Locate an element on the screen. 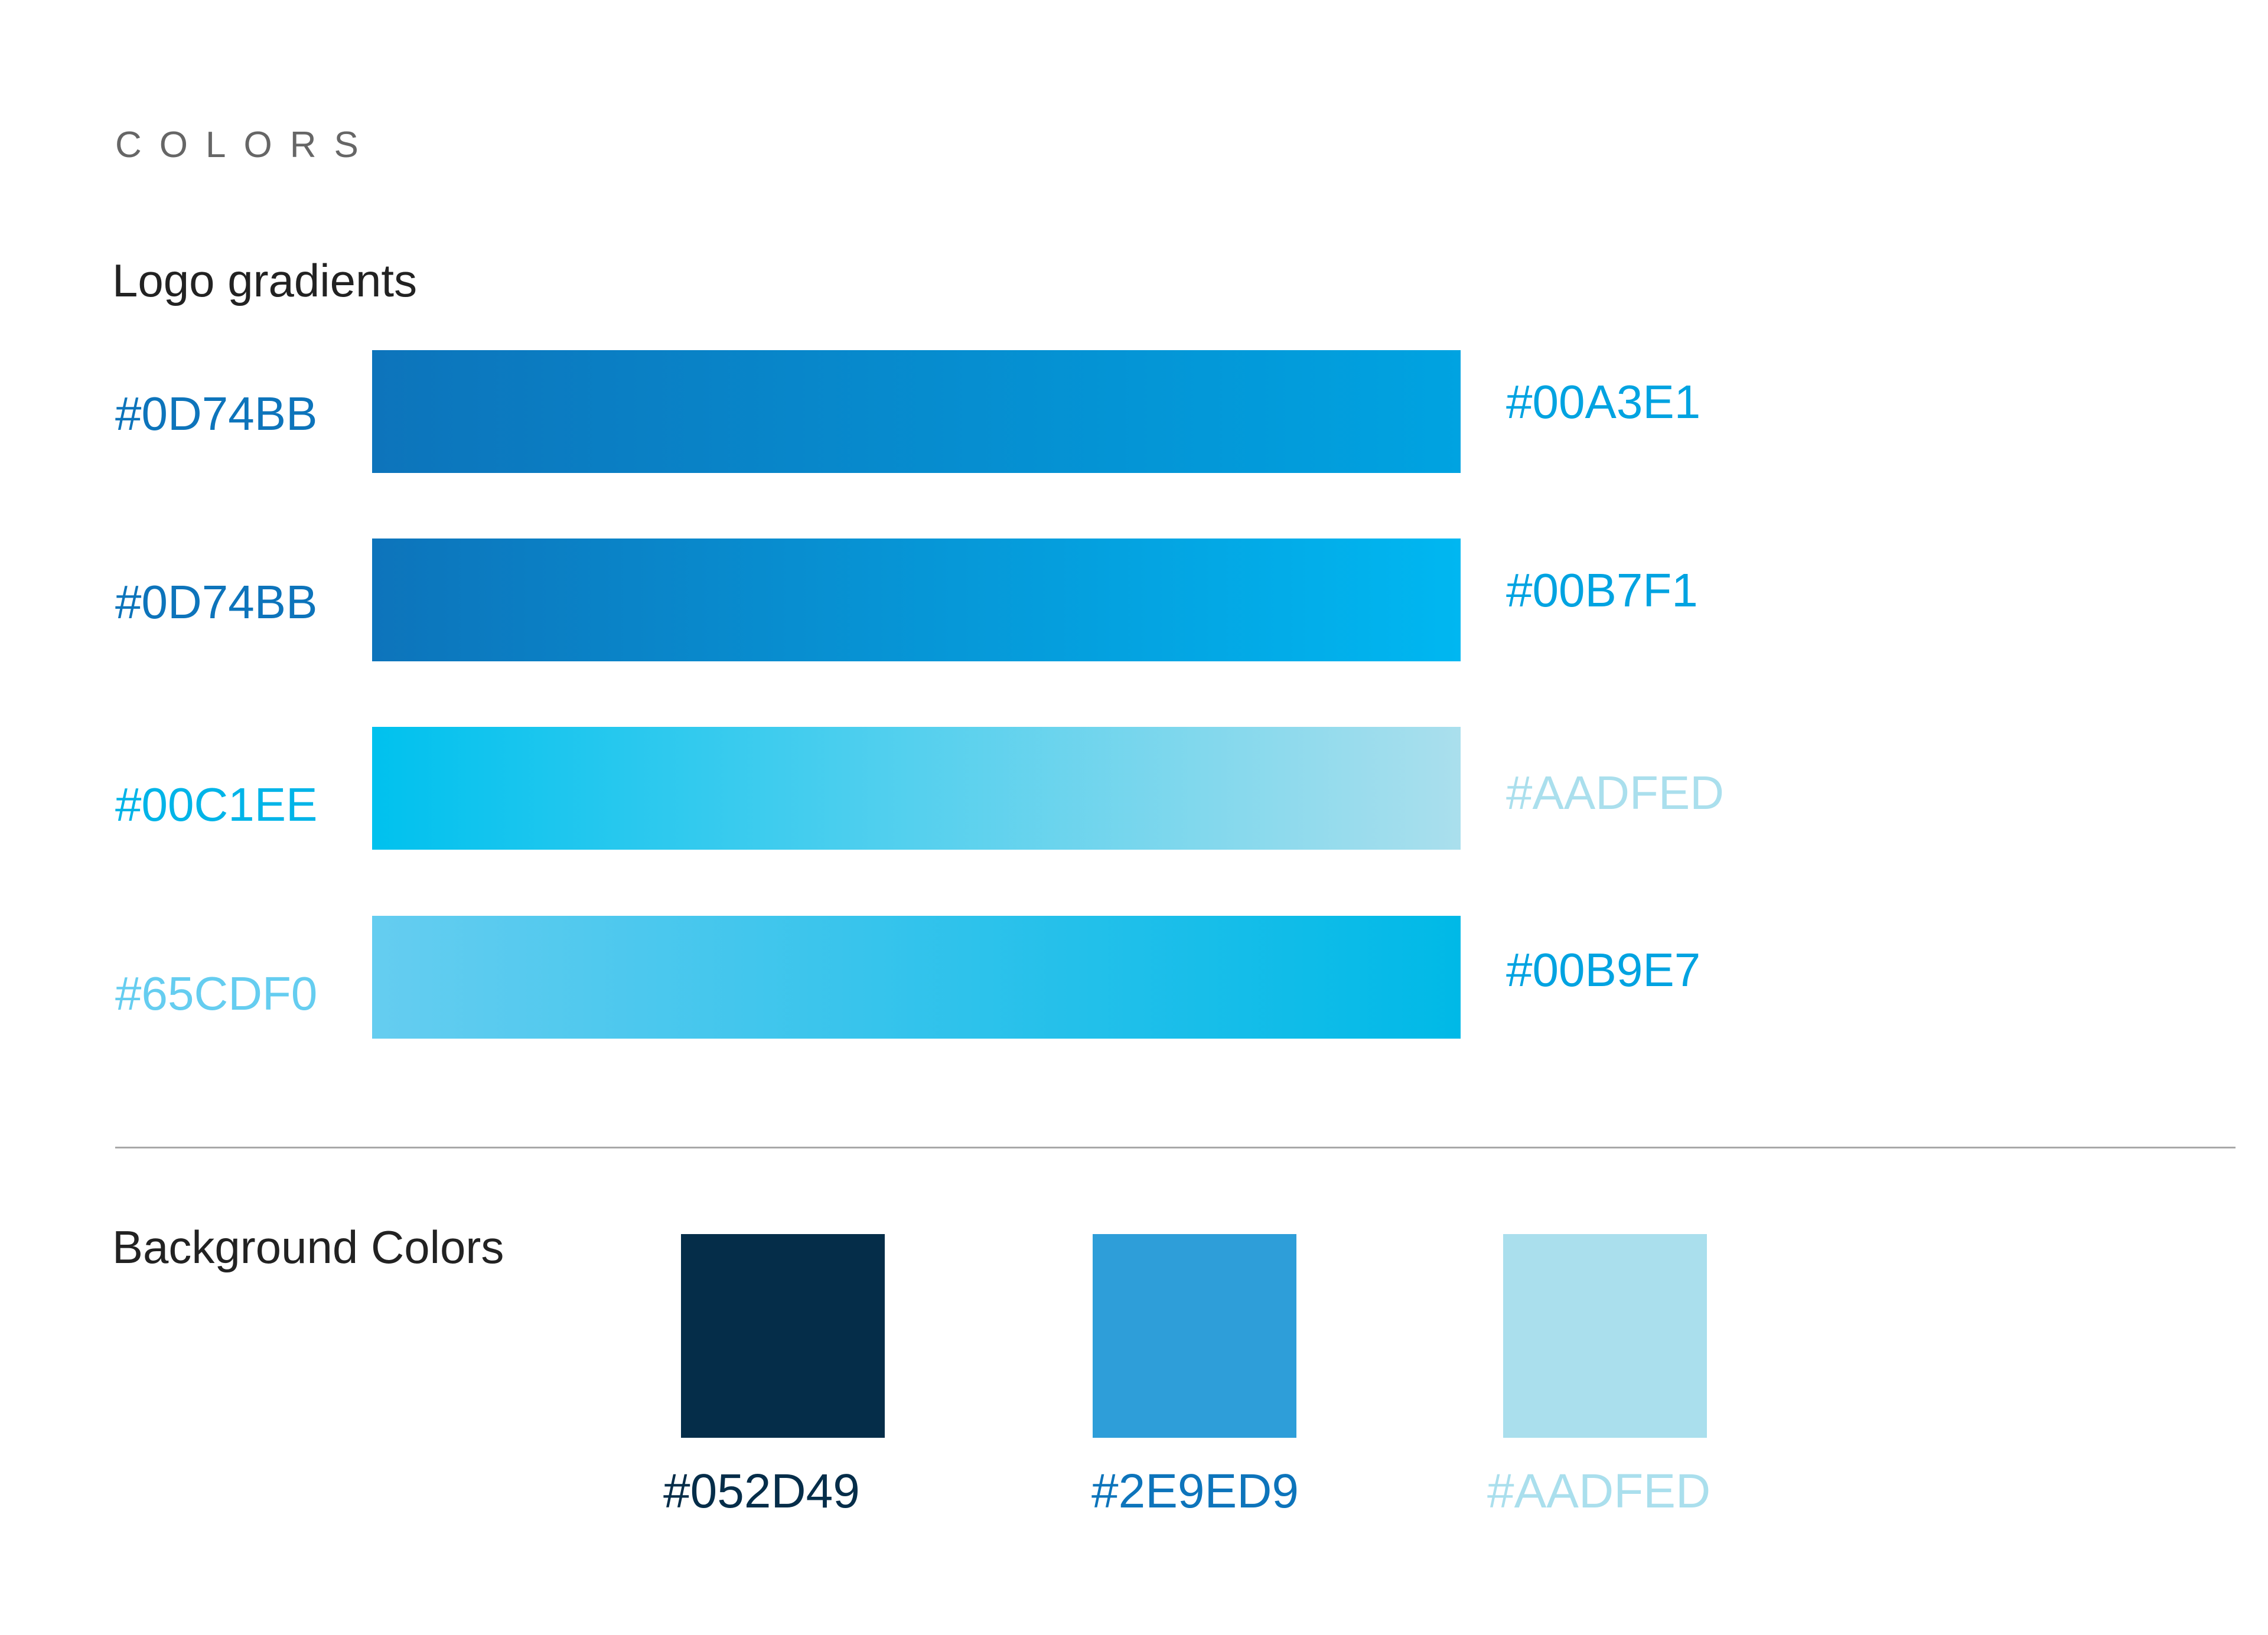 Image resolution: width=2268 pixels, height=1635 pixels. gradient-end-label: #00B9E7 is located at coordinates (1603, 970).